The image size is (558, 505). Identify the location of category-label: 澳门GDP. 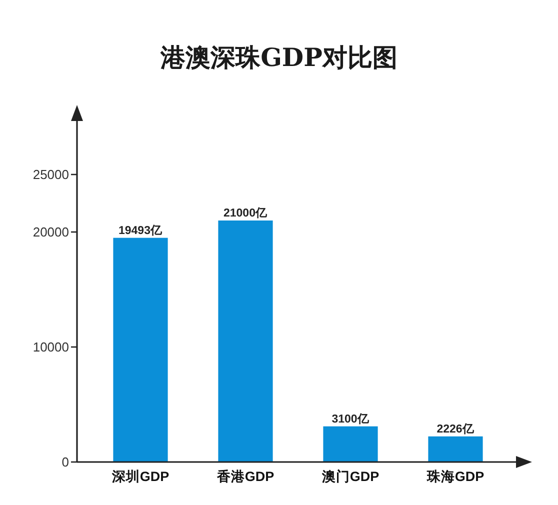
(351, 476).